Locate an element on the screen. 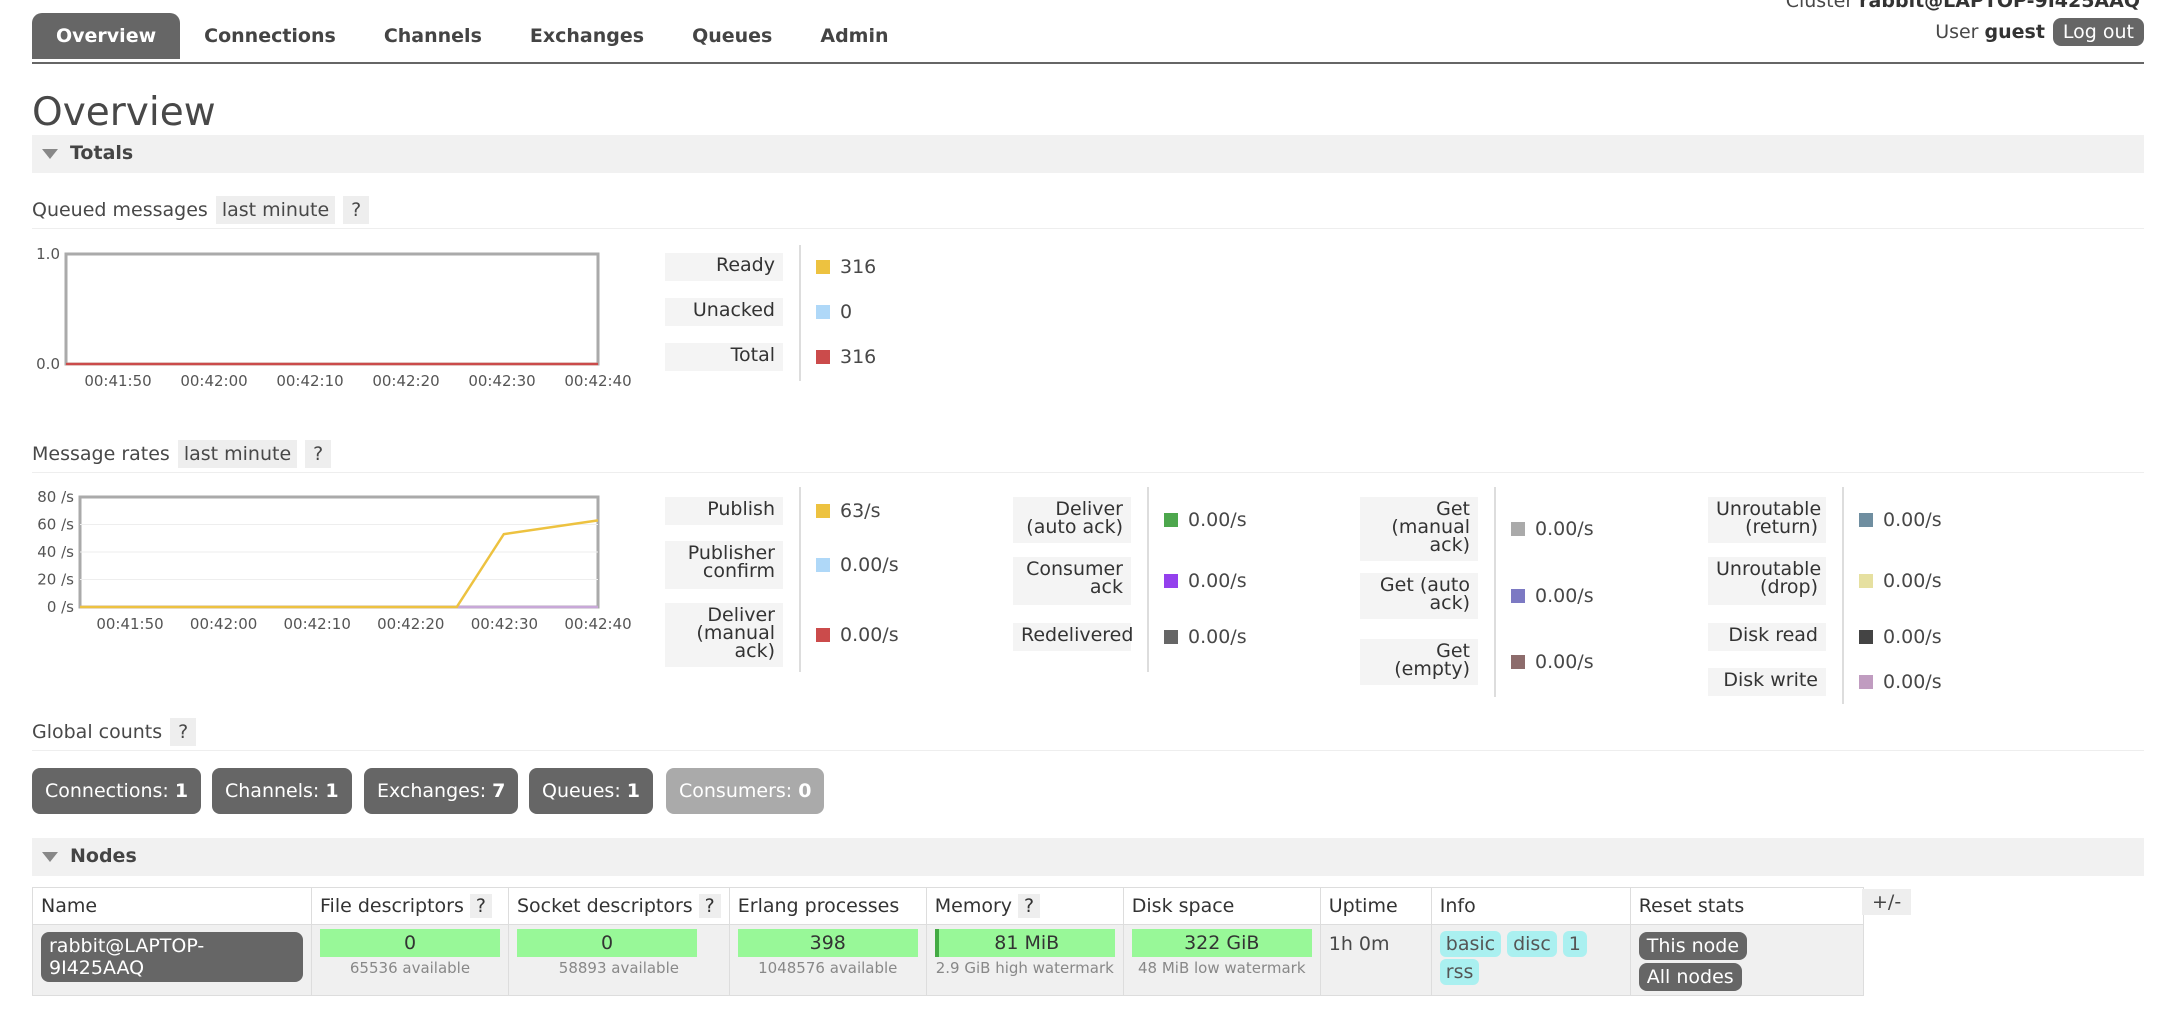 The image size is (2158, 1009). queued-legend-item: Unacked is located at coordinates (724, 312).